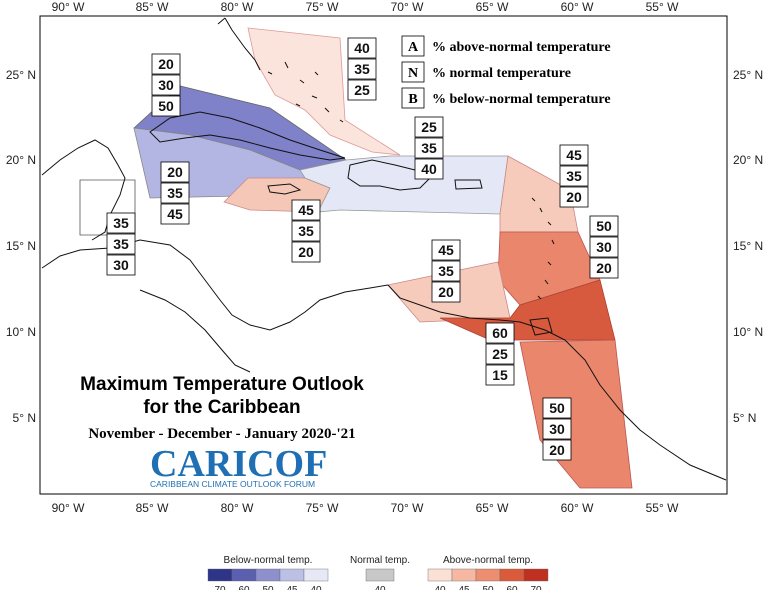 The width and height of the screenshot is (768, 590). I want to click on latitude-labels-left: 25° N 20° N 15° N 10° N 5° N, so click(21, 246).